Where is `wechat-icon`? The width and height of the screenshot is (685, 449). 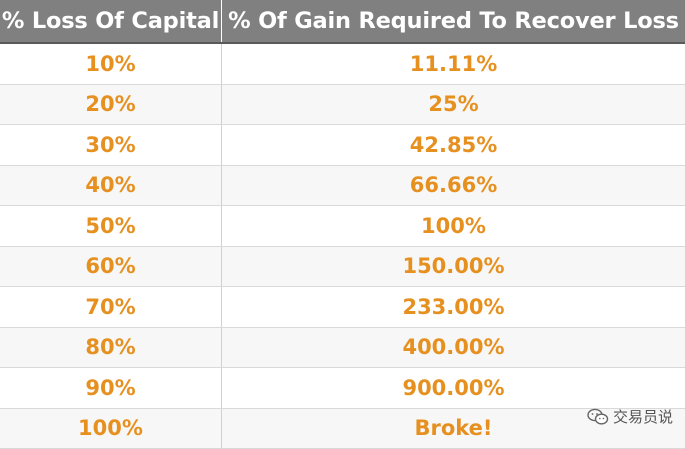
wechat-icon is located at coordinates (598, 416).